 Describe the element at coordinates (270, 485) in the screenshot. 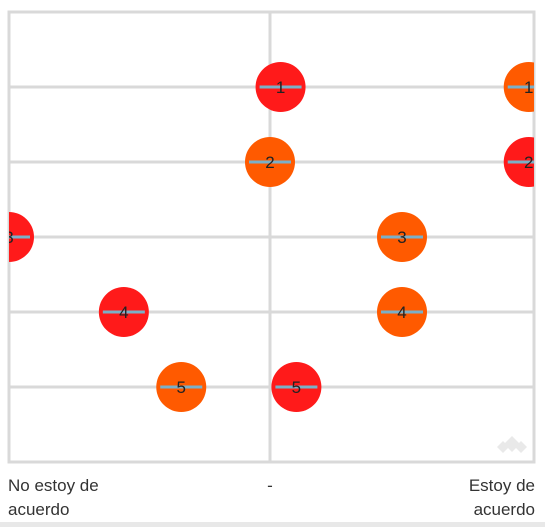

I see `x-axis-label-middle: -` at that location.